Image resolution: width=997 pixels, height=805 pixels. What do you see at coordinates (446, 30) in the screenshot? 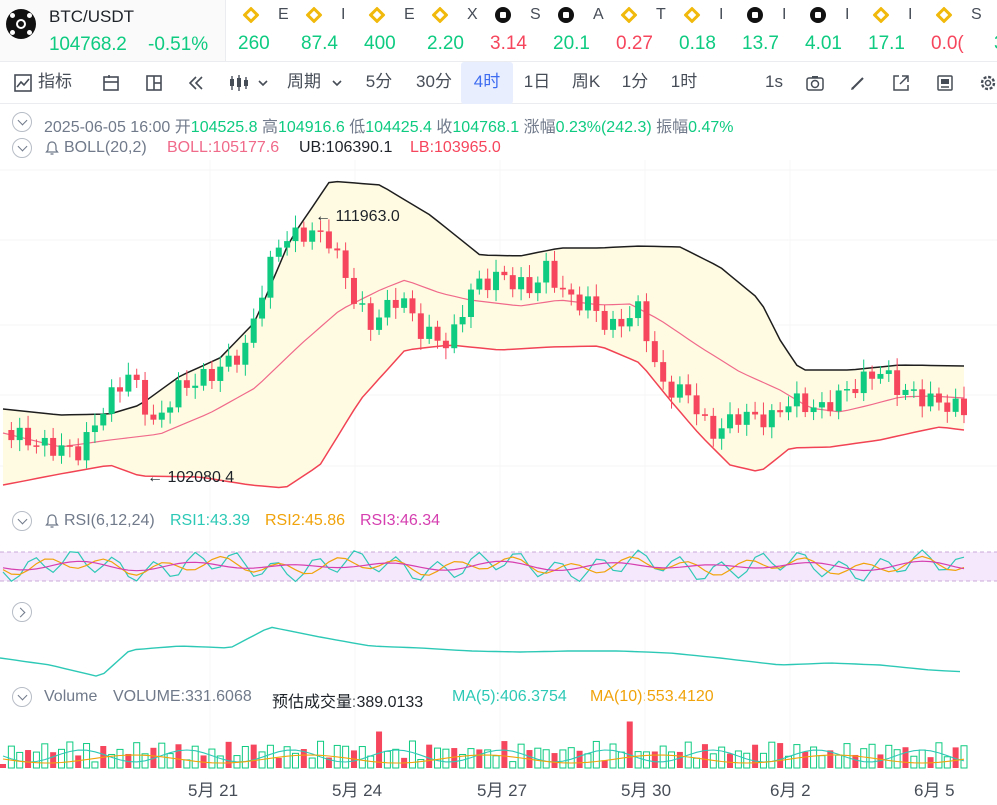
I see `ticker-item: X 2.20` at bounding box center [446, 30].